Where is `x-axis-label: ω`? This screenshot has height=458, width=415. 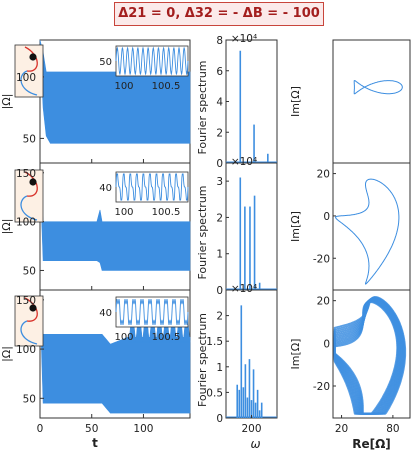 x-axis-label: ω is located at coordinates (255, 444).